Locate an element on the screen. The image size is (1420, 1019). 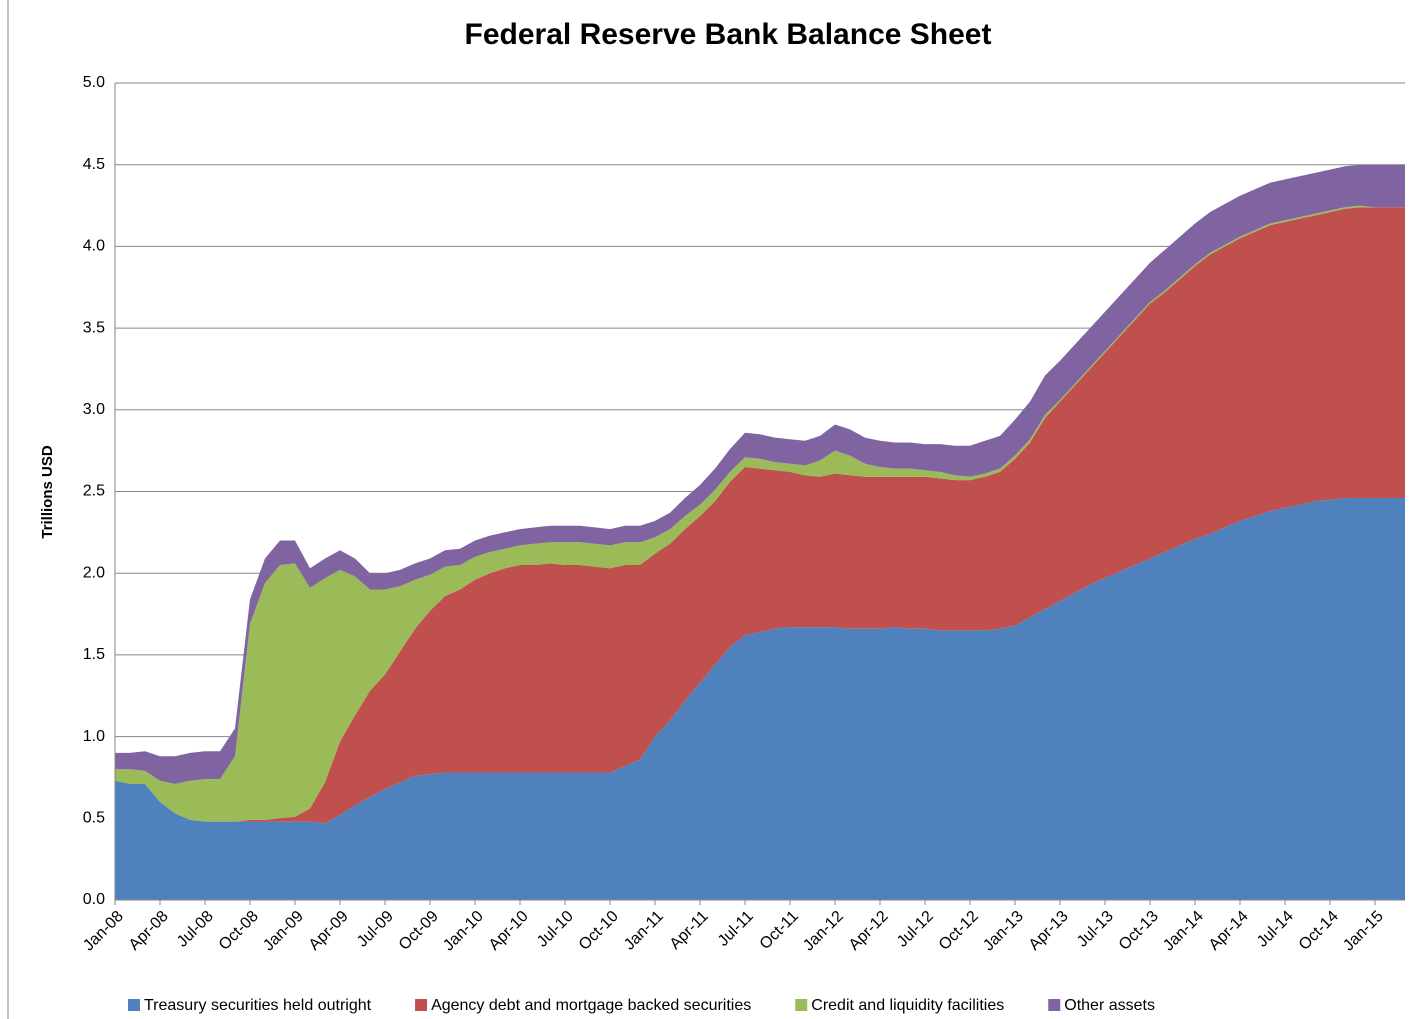
y-tick-label: 1.0 is located at coordinates (94, 736).